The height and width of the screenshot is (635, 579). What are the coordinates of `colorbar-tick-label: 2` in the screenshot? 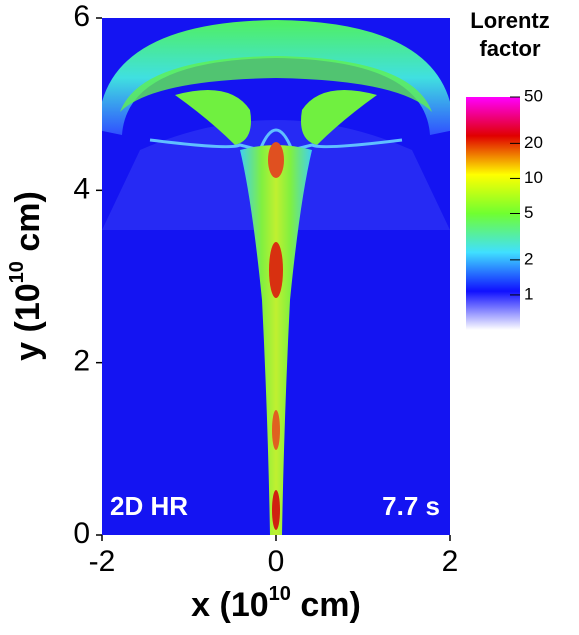 It's located at (528, 258).